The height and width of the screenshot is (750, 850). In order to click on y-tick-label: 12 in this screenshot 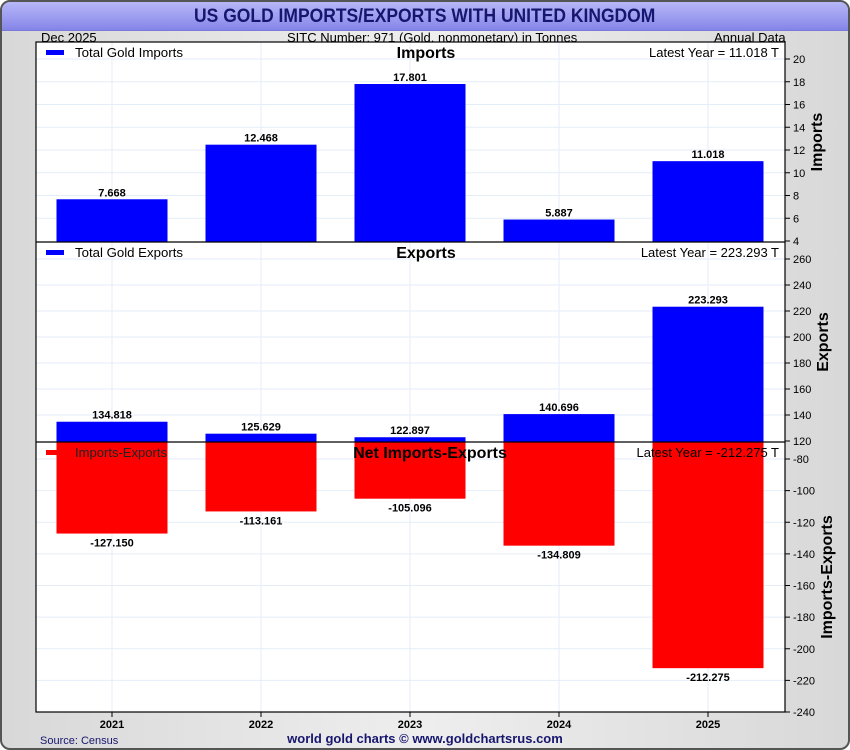, I will do `click(799, 151)`.